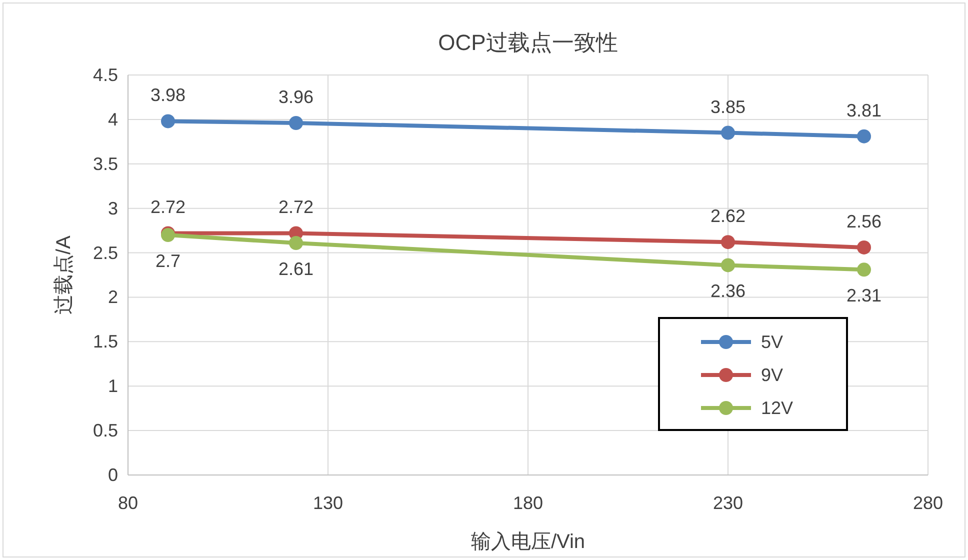  Describe the element at coordinates (105, 430) in the screenshot. I see `y-tick-label: 0.5` at that location.